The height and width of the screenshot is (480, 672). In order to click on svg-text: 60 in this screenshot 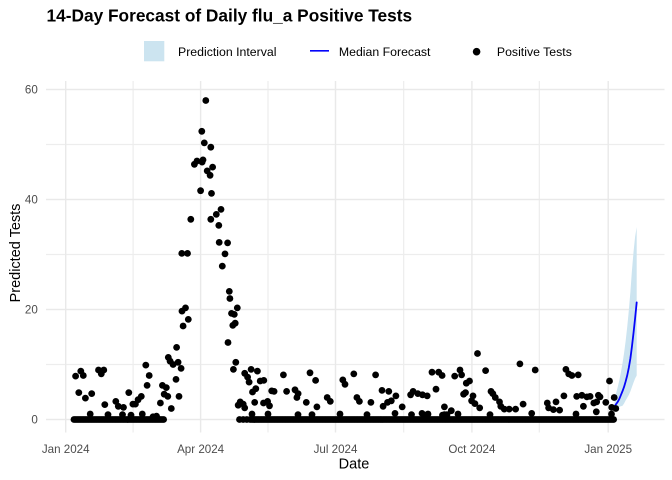, I will do `click(31, 90)`.